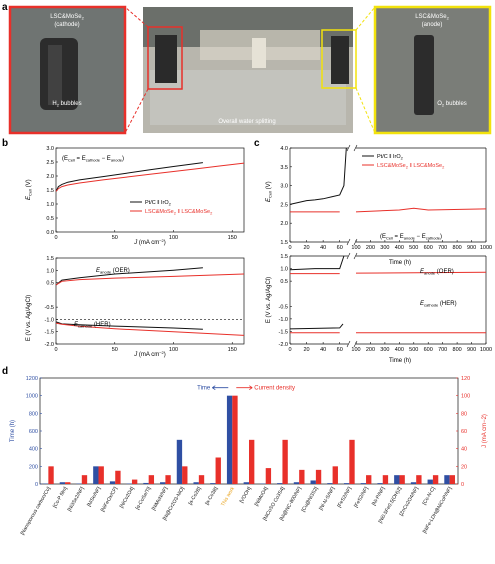 Image resolution: width=495 pixels, height=564 pixels. Describe the element at coordinates (232, 238) in the screenshot. I see `x-tick-label: 150` at that location.